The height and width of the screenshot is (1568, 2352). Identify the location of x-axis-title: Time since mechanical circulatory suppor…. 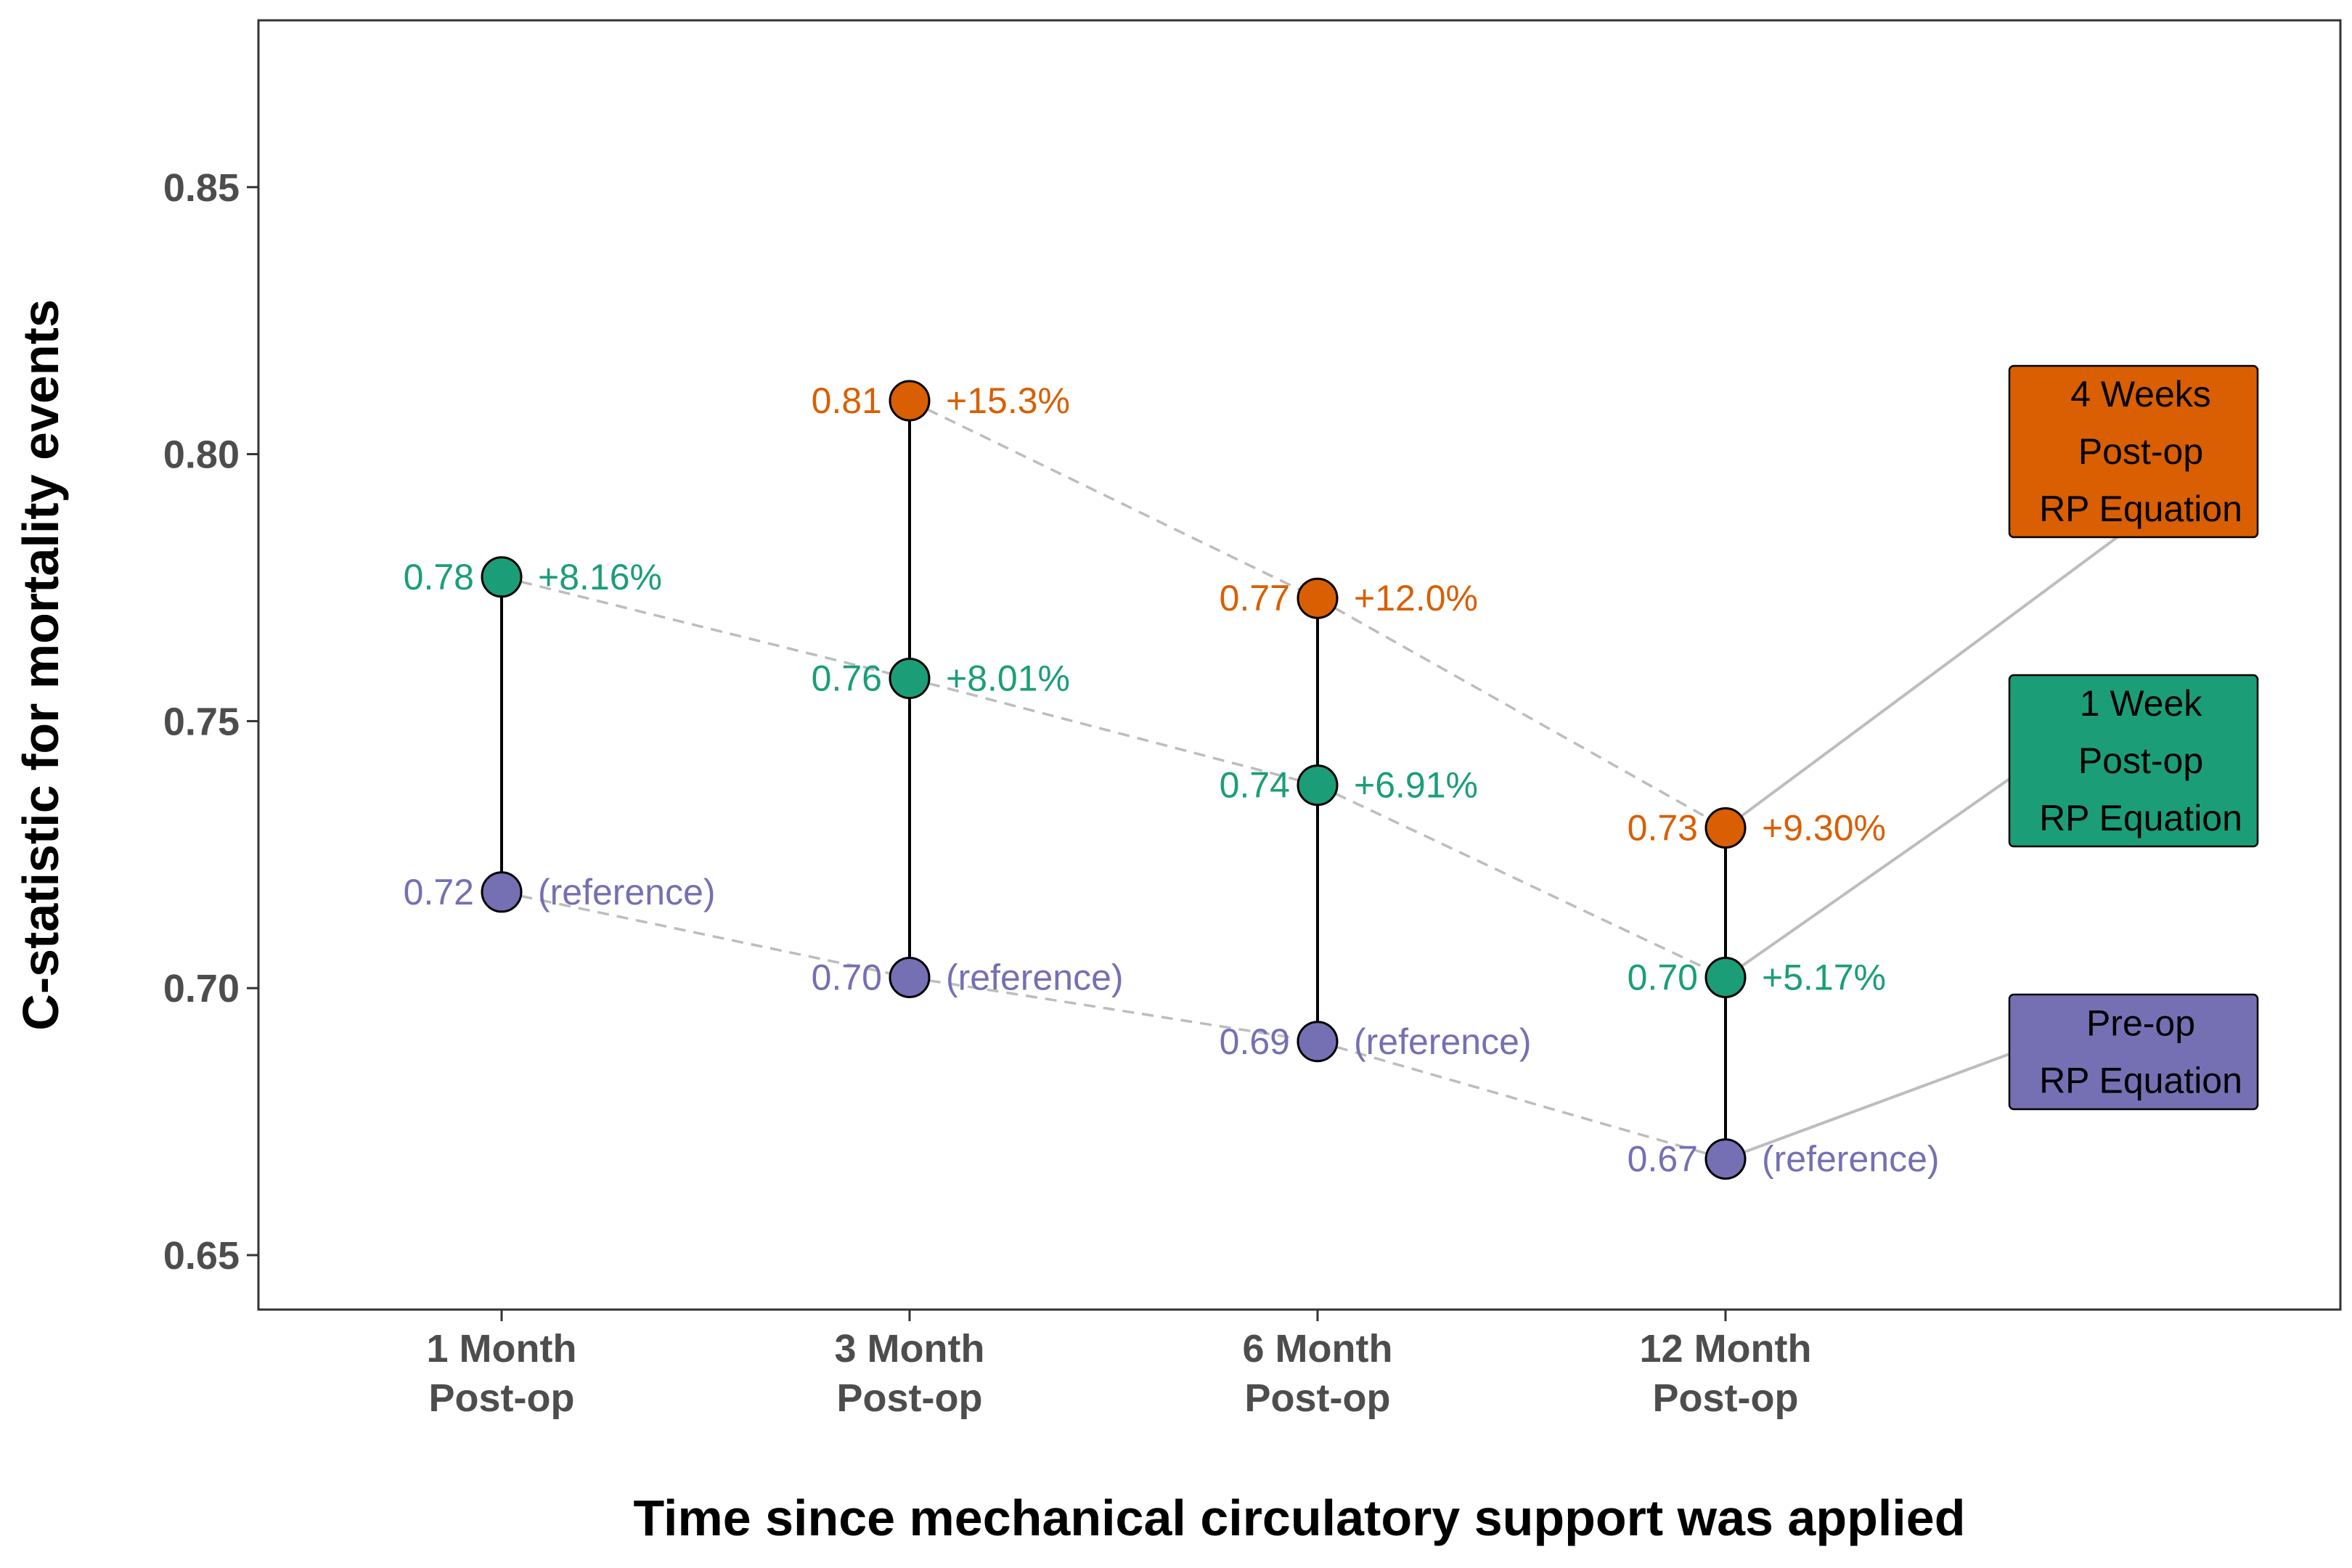
(1300, 1518).